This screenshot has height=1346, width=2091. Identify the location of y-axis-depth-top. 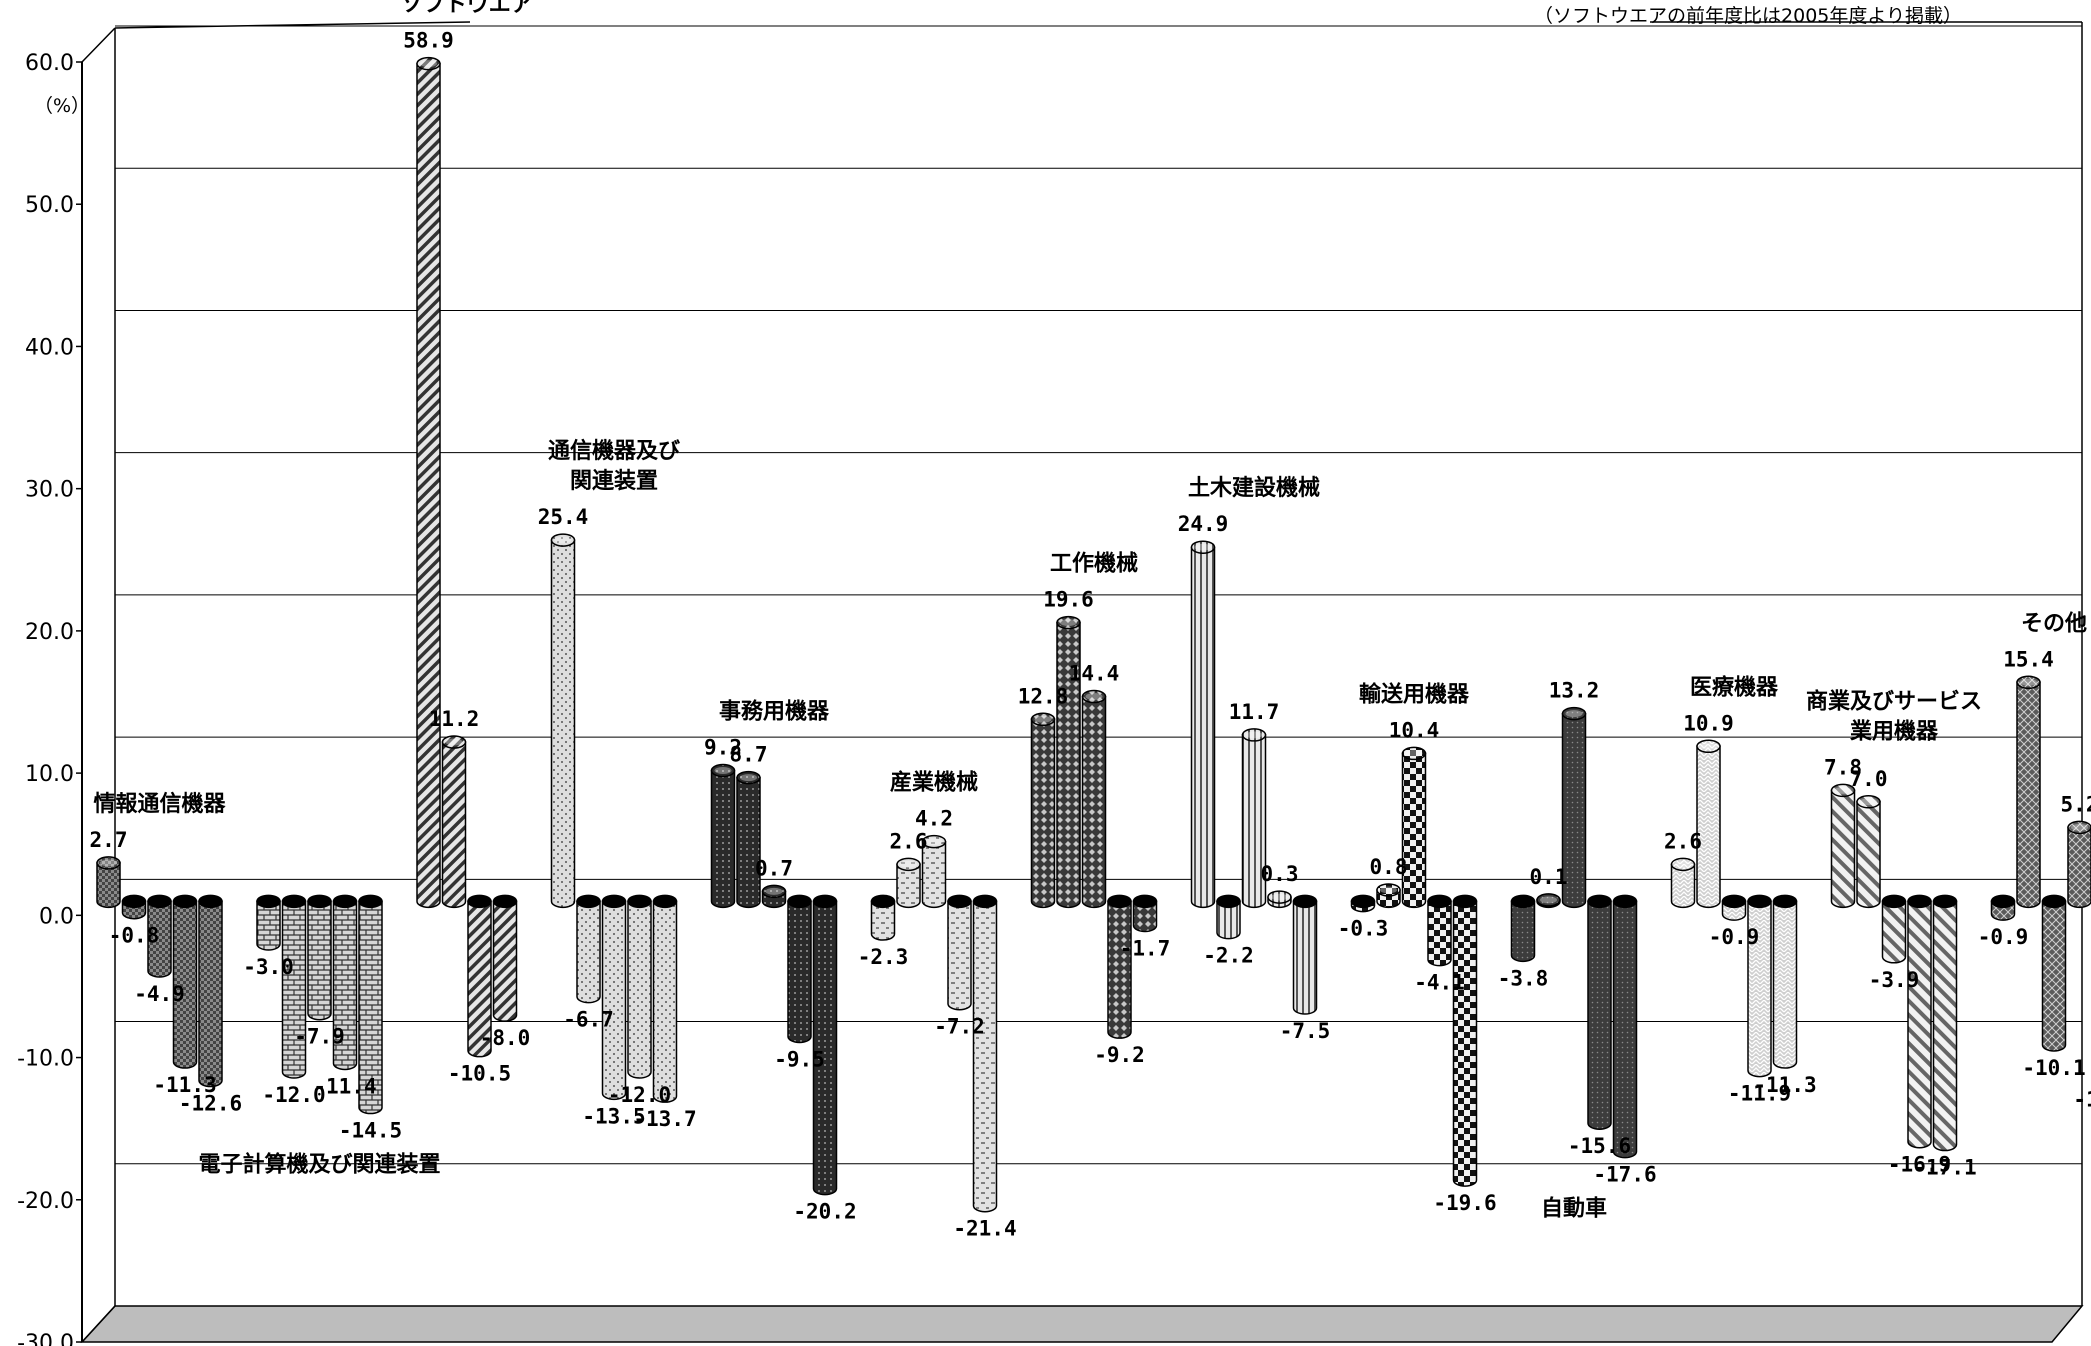
(98, 45).